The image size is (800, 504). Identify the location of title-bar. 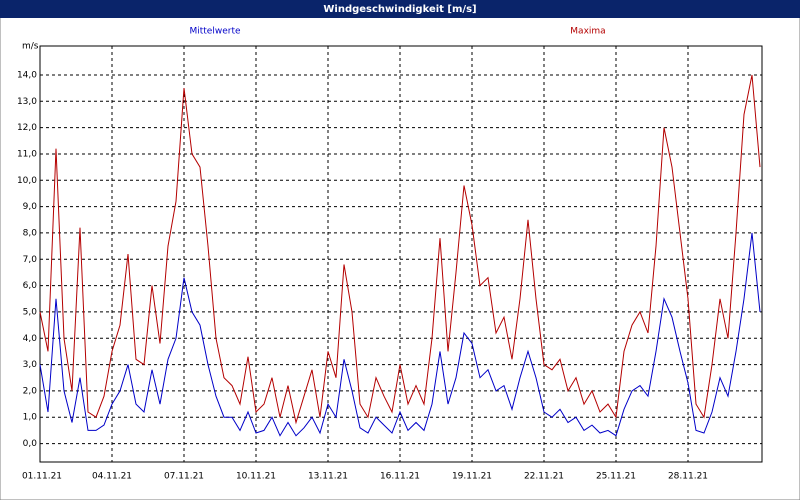
(400, 9).